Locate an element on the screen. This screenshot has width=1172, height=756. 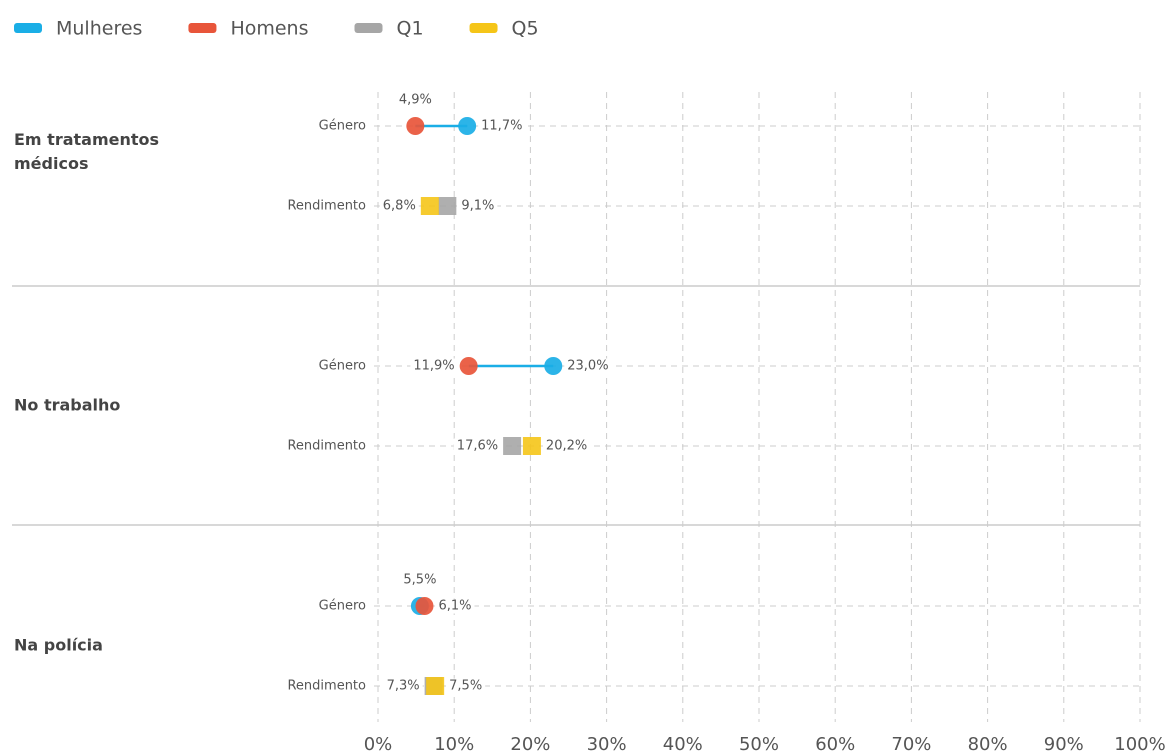
x-tick-label: 80% is located at coordinates (988, 744).